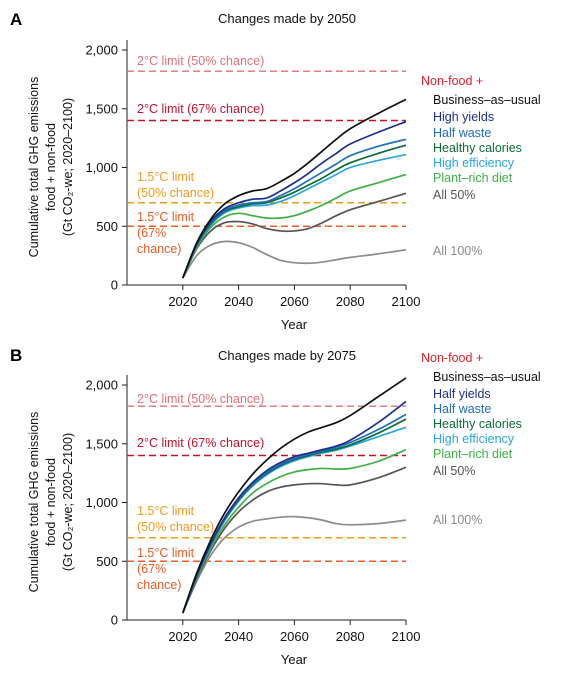 The width and height of the screenshot is (561, 674). Describe the element at coordinates (16, 355) in the screenshot. I see `panel-letter: B` at that location.